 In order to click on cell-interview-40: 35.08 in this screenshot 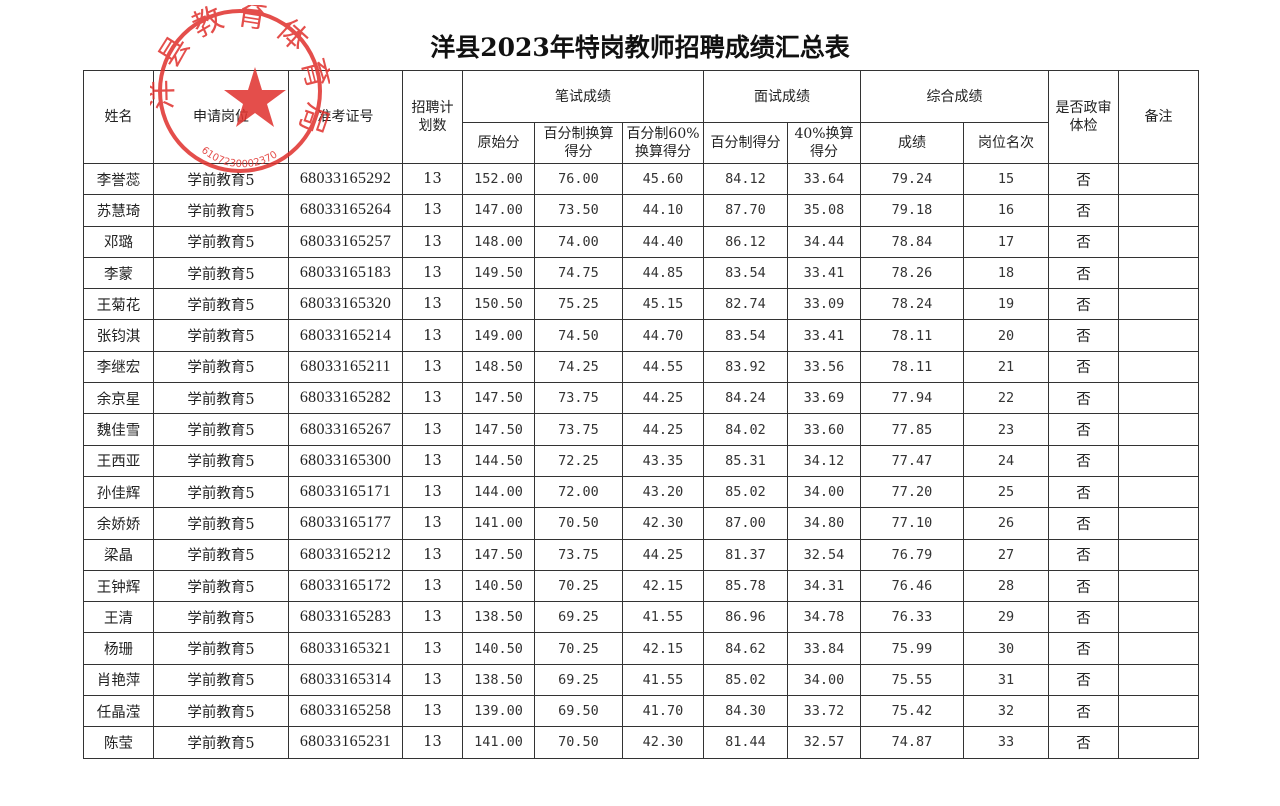, I will do `click(824, 210)`.